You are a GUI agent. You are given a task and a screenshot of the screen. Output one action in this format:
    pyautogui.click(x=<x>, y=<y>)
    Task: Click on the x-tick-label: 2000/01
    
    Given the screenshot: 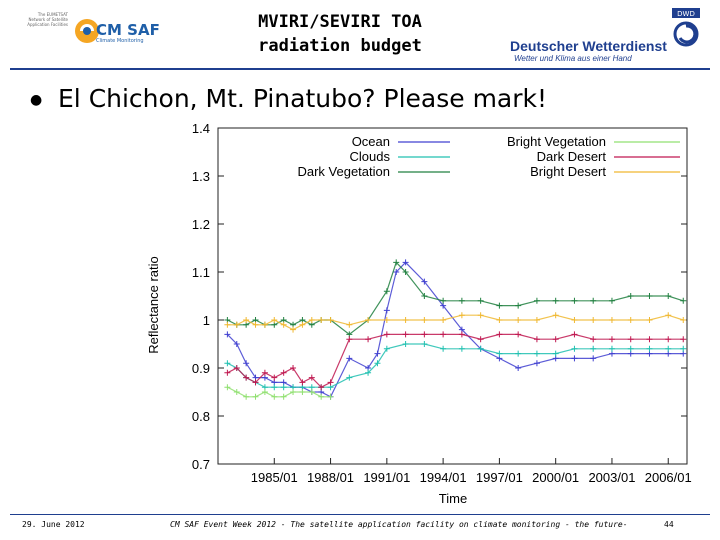 What is the action you would take?
    pyautogui.click(x=555, y=477)
    